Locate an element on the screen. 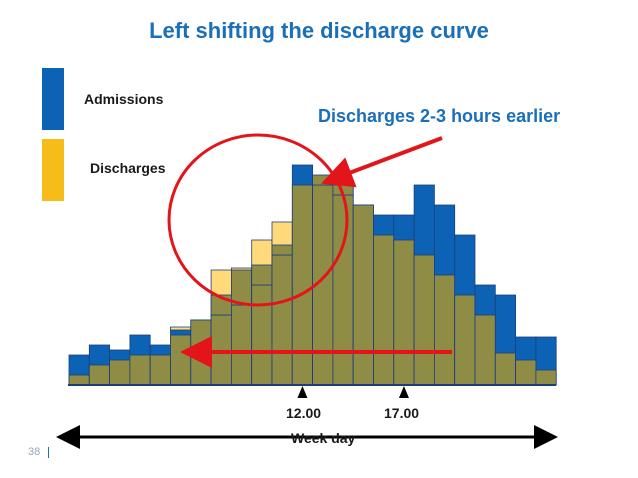 The width and height of the screenshot is (638, 478). legend-swatch-discharges is located at coordinates (53, 170).